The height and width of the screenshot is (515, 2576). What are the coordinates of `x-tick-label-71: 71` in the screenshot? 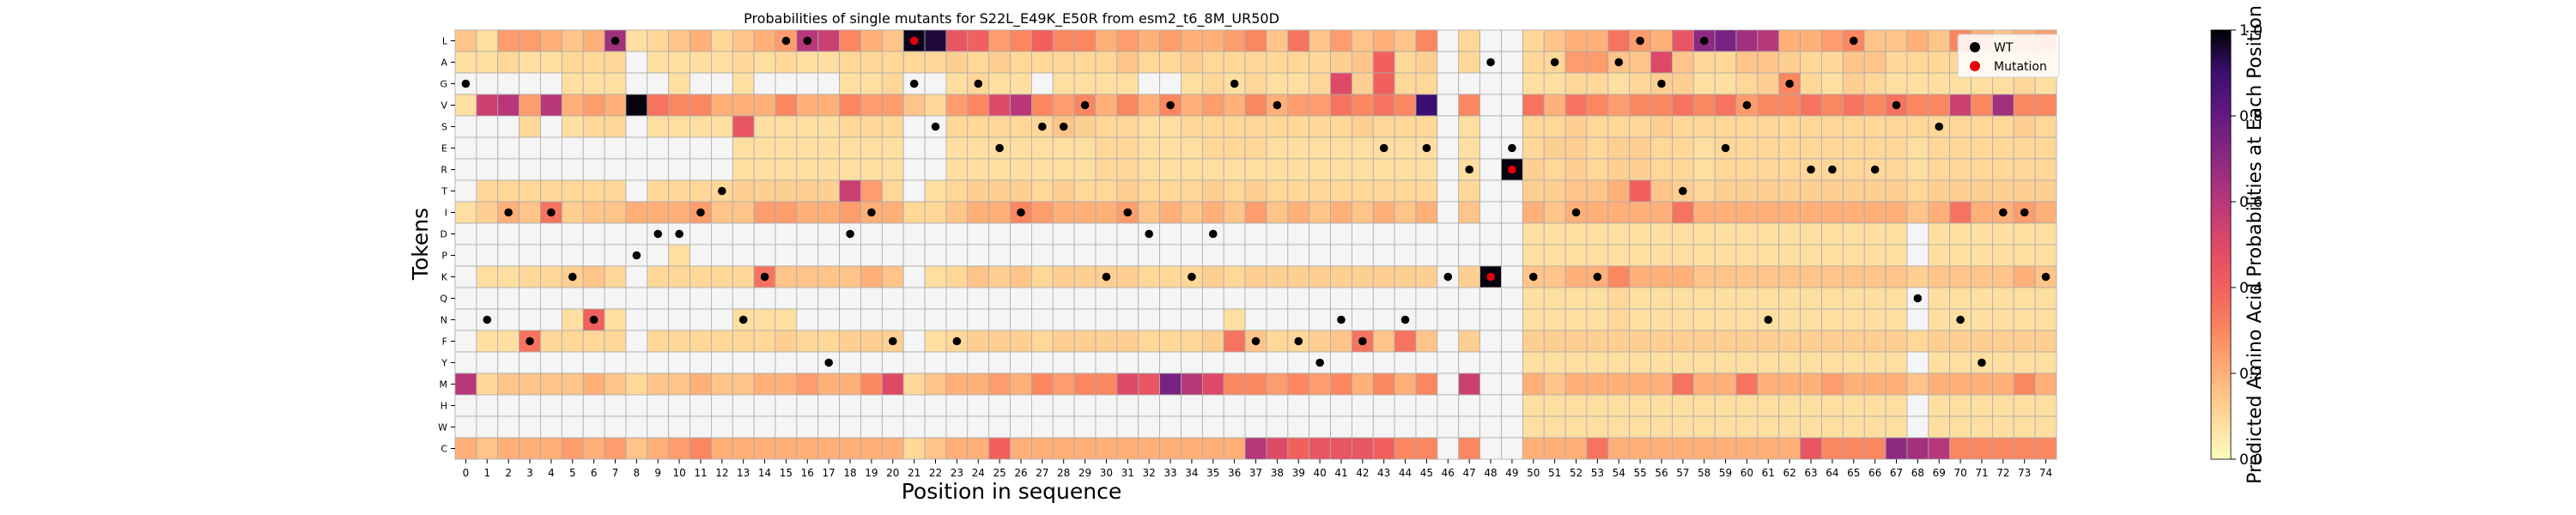 It's located at (1982, 473).